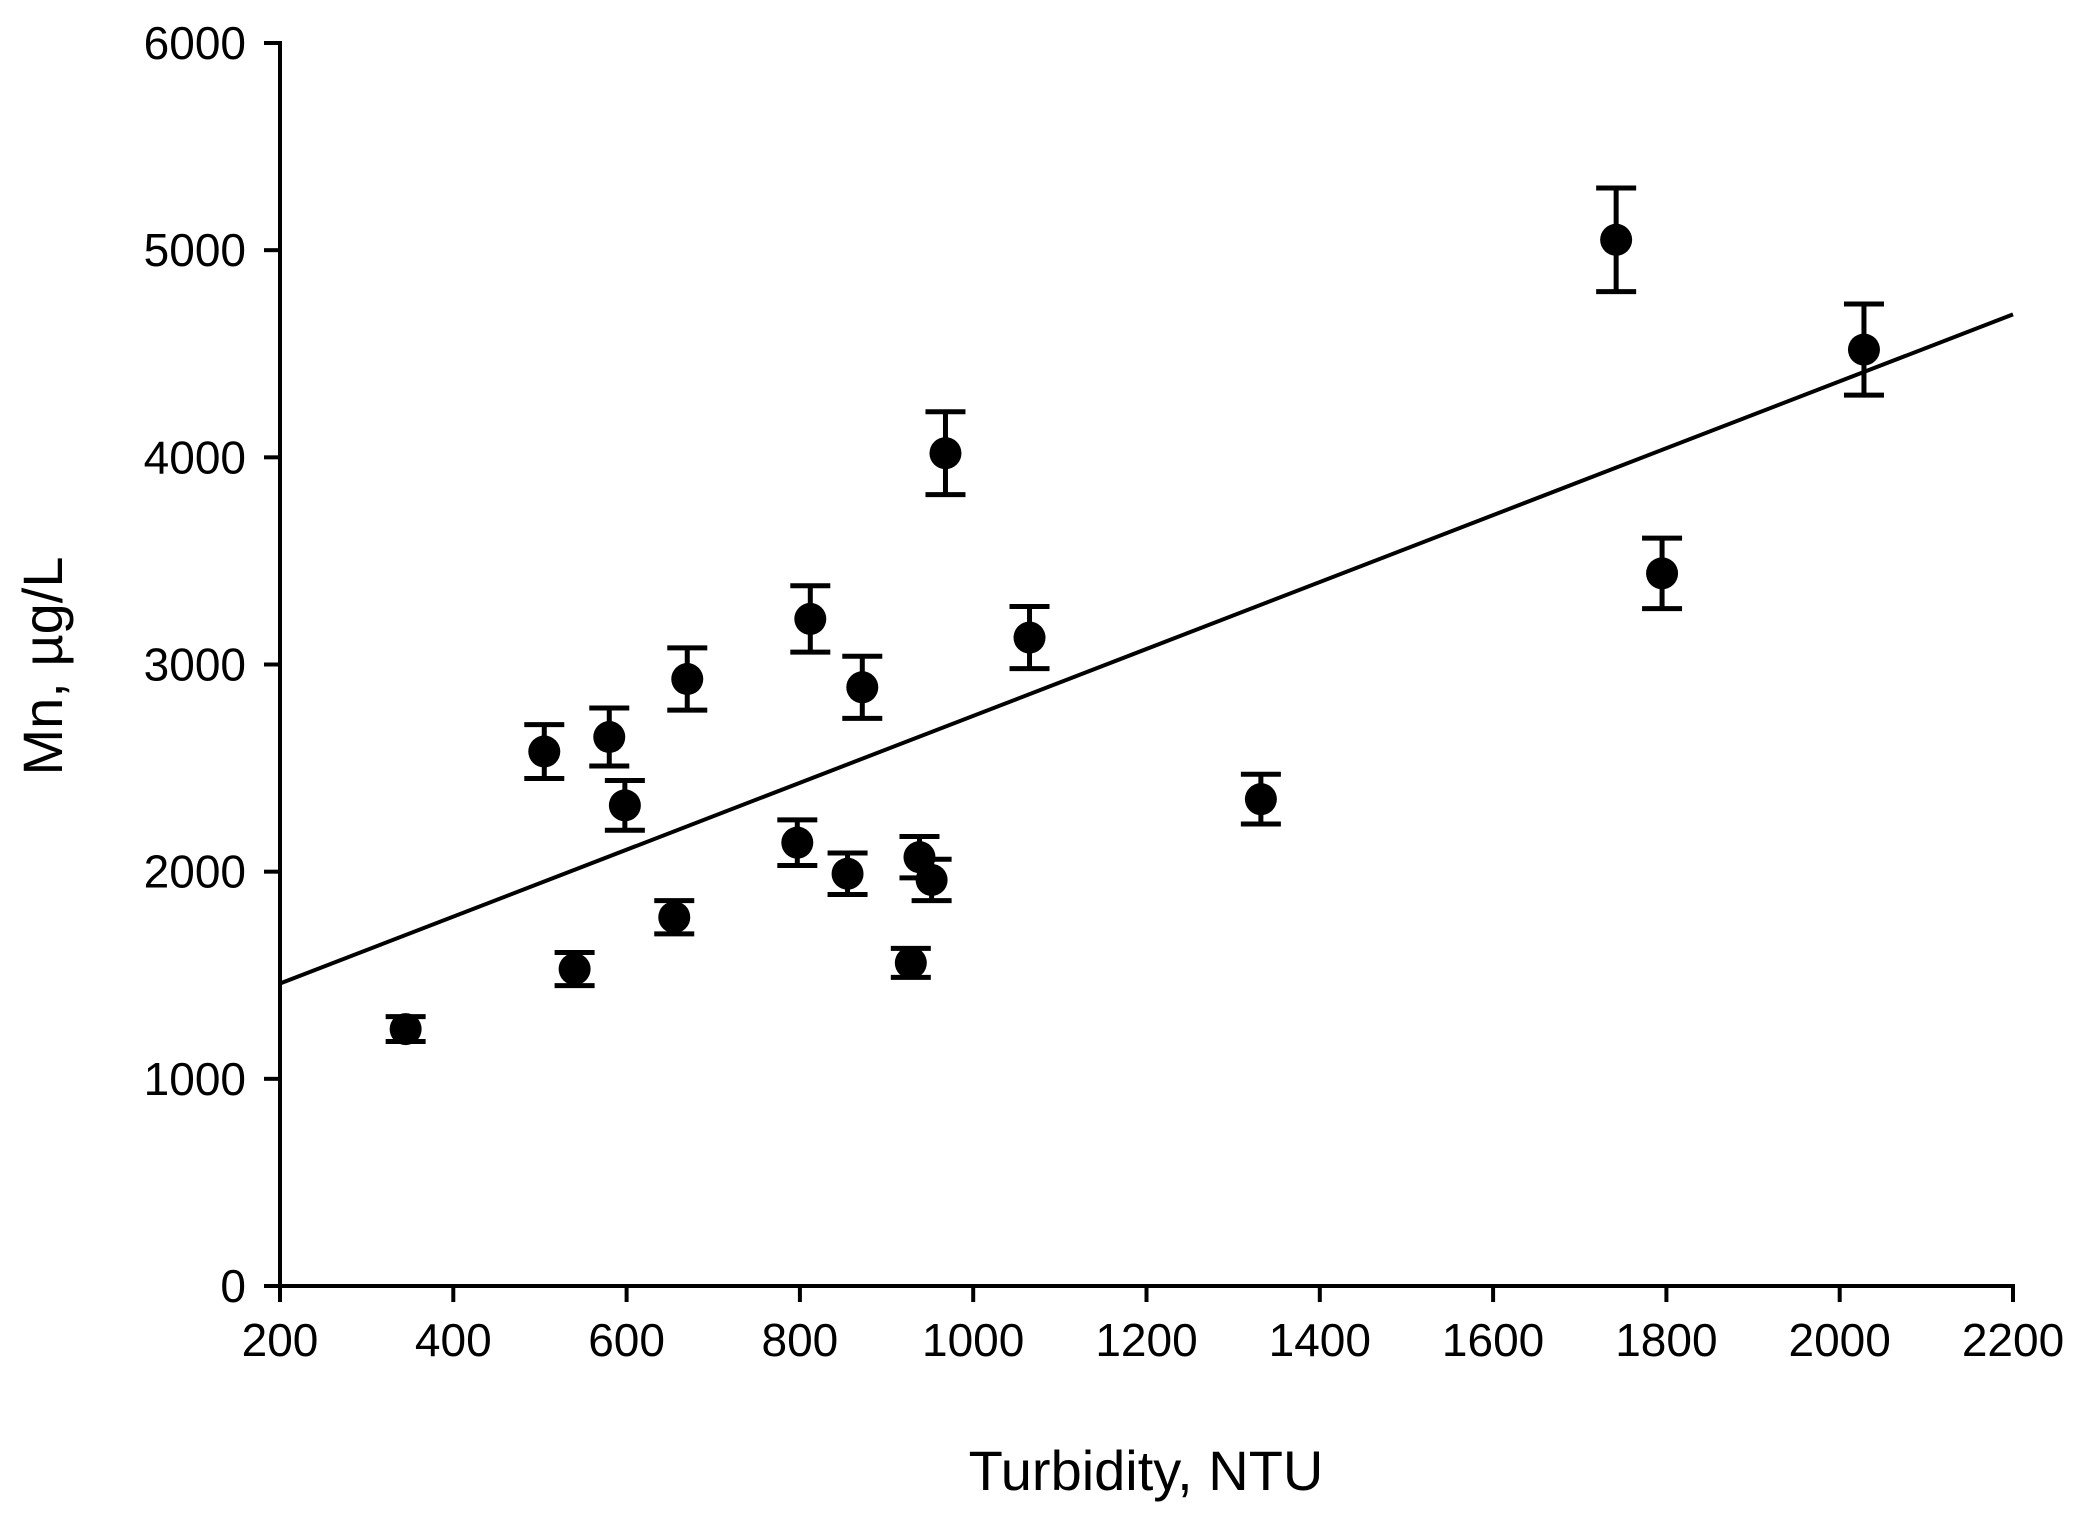 Image resolution: width=2073 pixels, height=1517 pixels. What do you see at coordinates (626, 1340) in the screenshot?
I see `x-tick-label: 600` at bounding box center [626, 1340].